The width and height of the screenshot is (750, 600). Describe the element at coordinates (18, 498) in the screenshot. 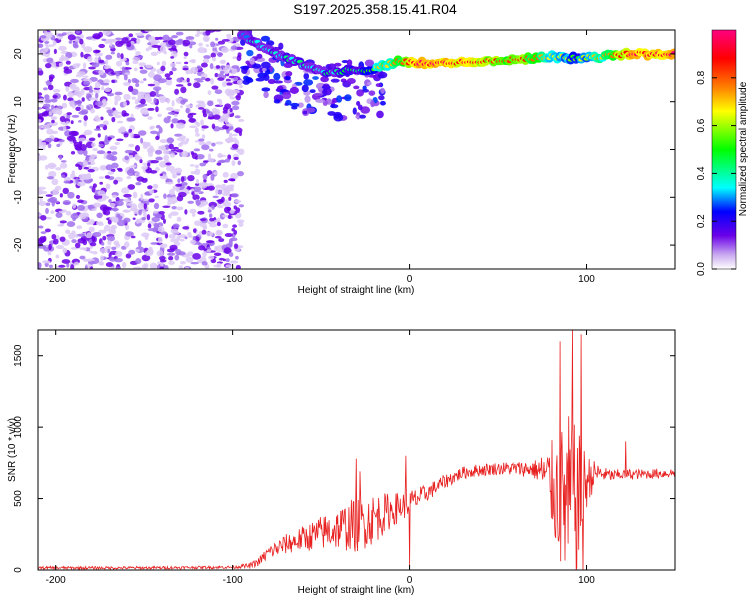

I see `snr-ytick-label: 500` at that location.